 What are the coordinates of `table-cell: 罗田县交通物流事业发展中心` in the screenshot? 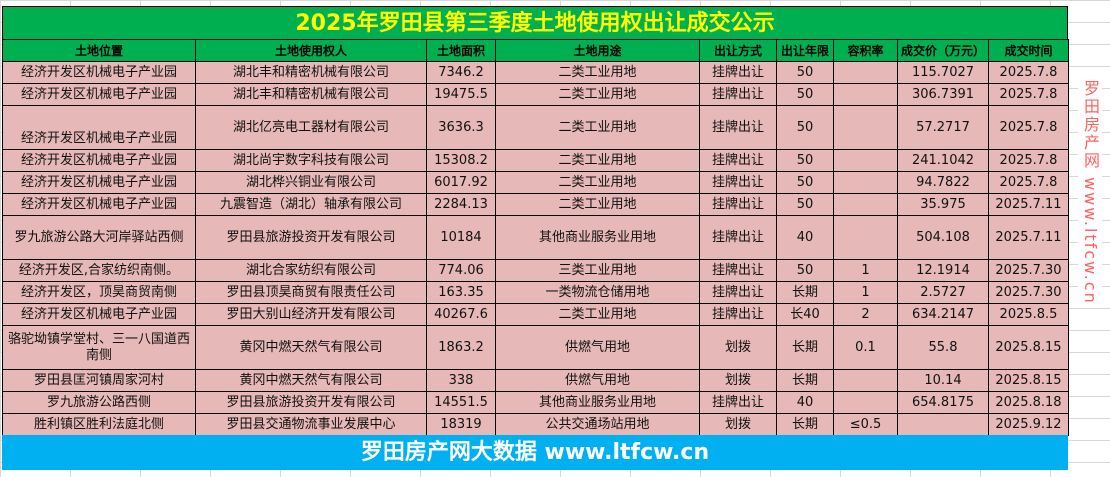 It's located at (311, 424).